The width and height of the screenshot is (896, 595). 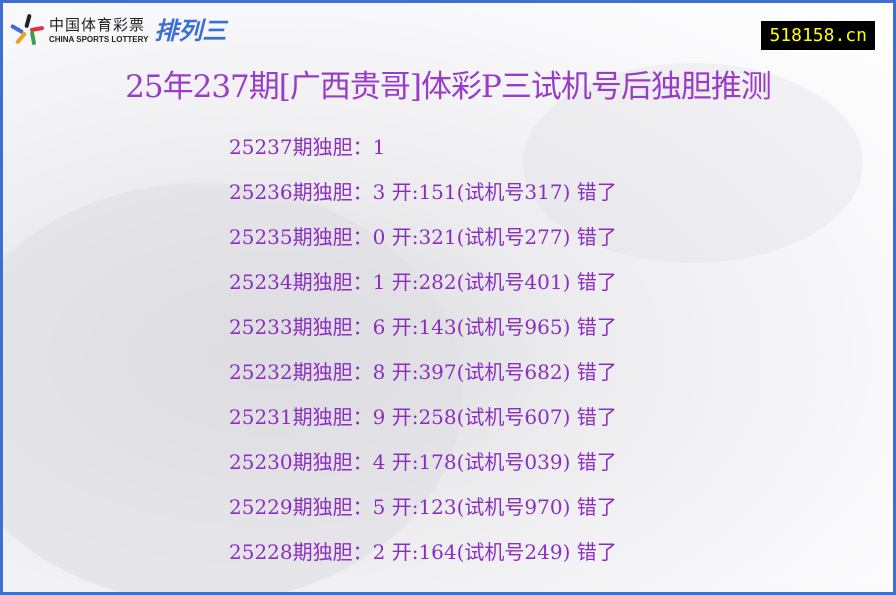 I want to click on list-item: 25234期独胆：1 开:282(试机号401) 错了, so click(x=423, y=282).